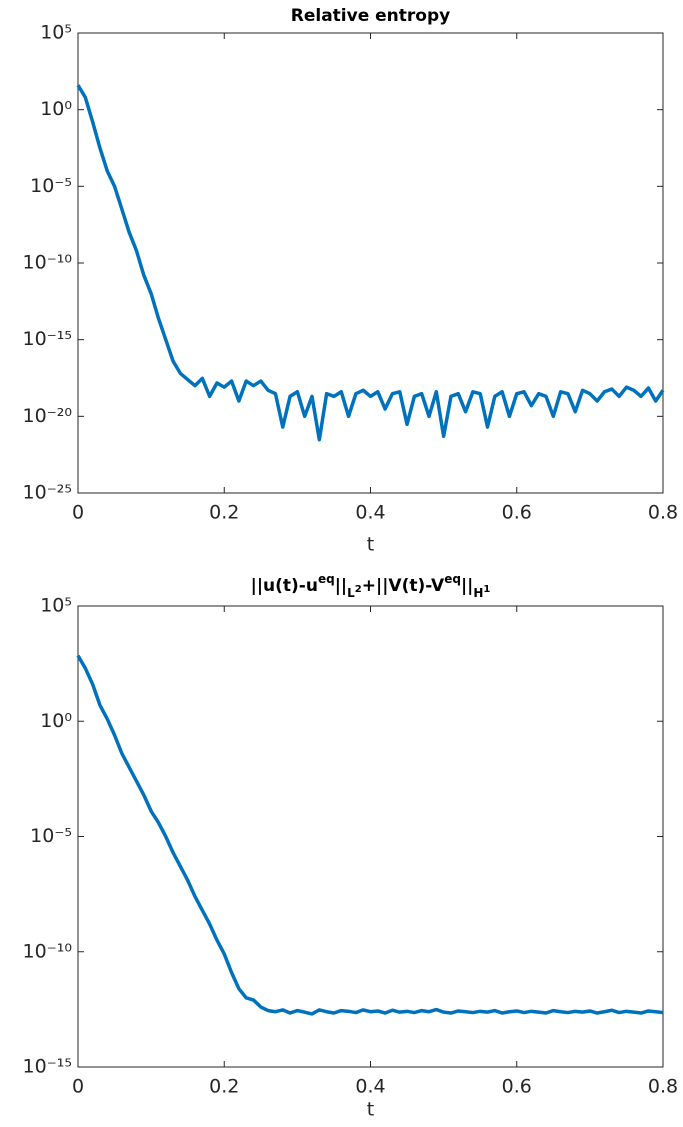 Image resolution: width=683 pixels, height=1127 pixels. Describe the element at coordinates (403, 586) in the screenshot. I see `title-part: +||V(t)-V` at that location.